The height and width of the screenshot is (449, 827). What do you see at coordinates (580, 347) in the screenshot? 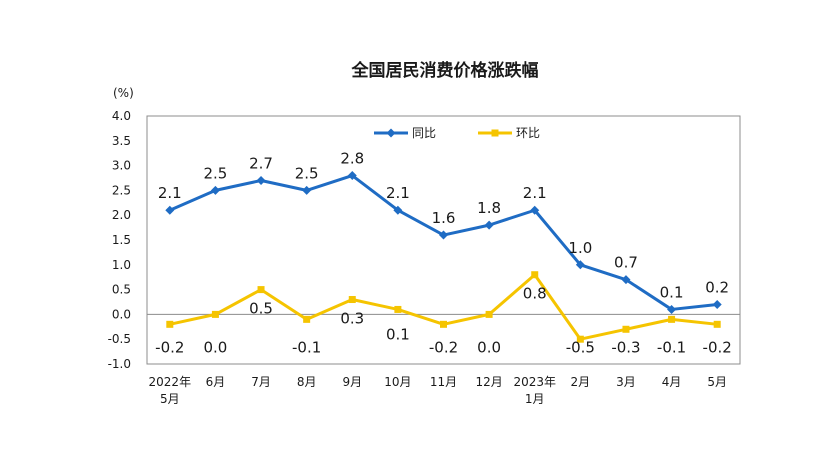
I see `data-label: -0.5` at bounding box center [580, 347].